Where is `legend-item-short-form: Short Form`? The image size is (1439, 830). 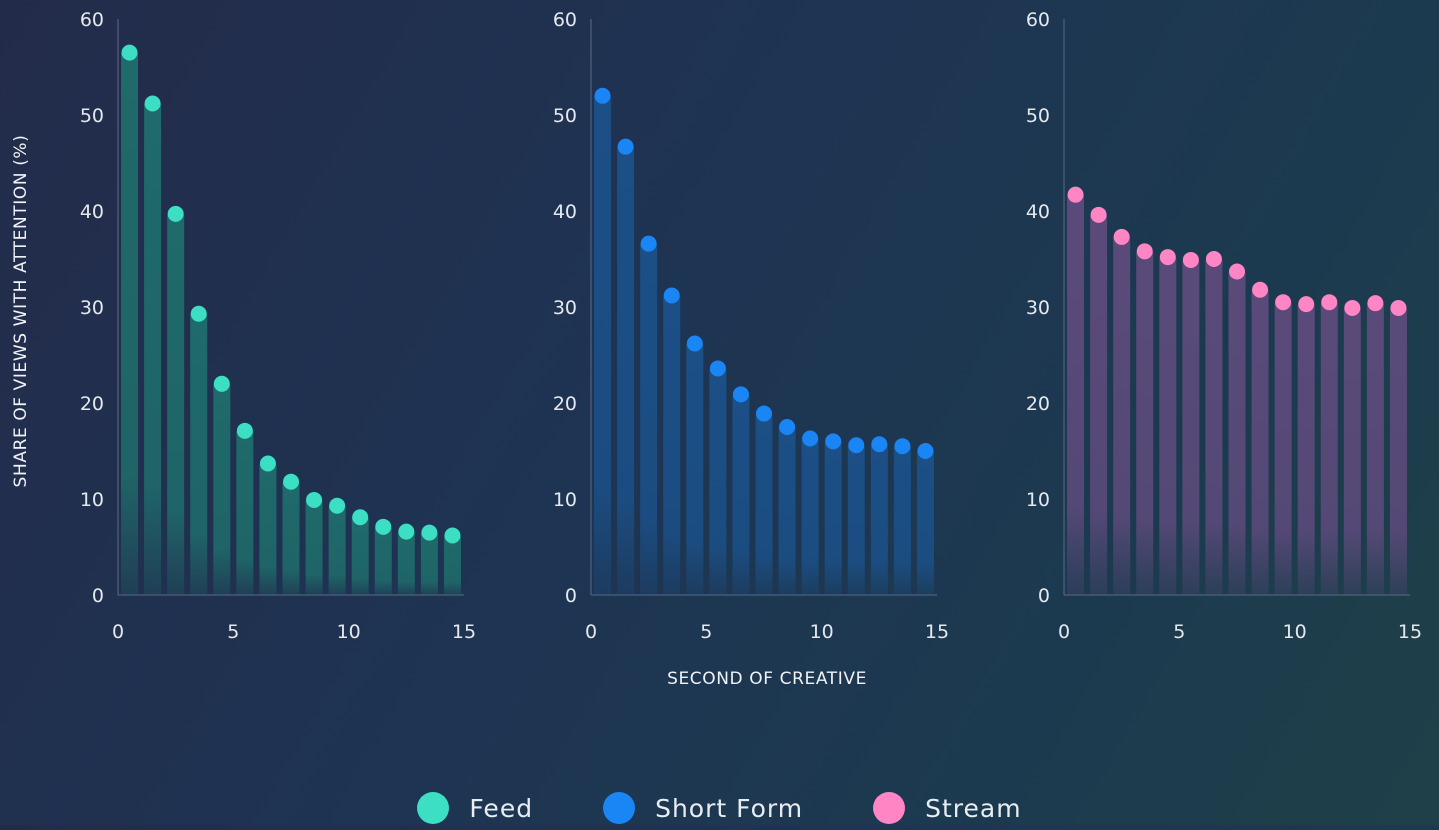
legend-item-short-form: Short Form is located at coordinates (703, 808).